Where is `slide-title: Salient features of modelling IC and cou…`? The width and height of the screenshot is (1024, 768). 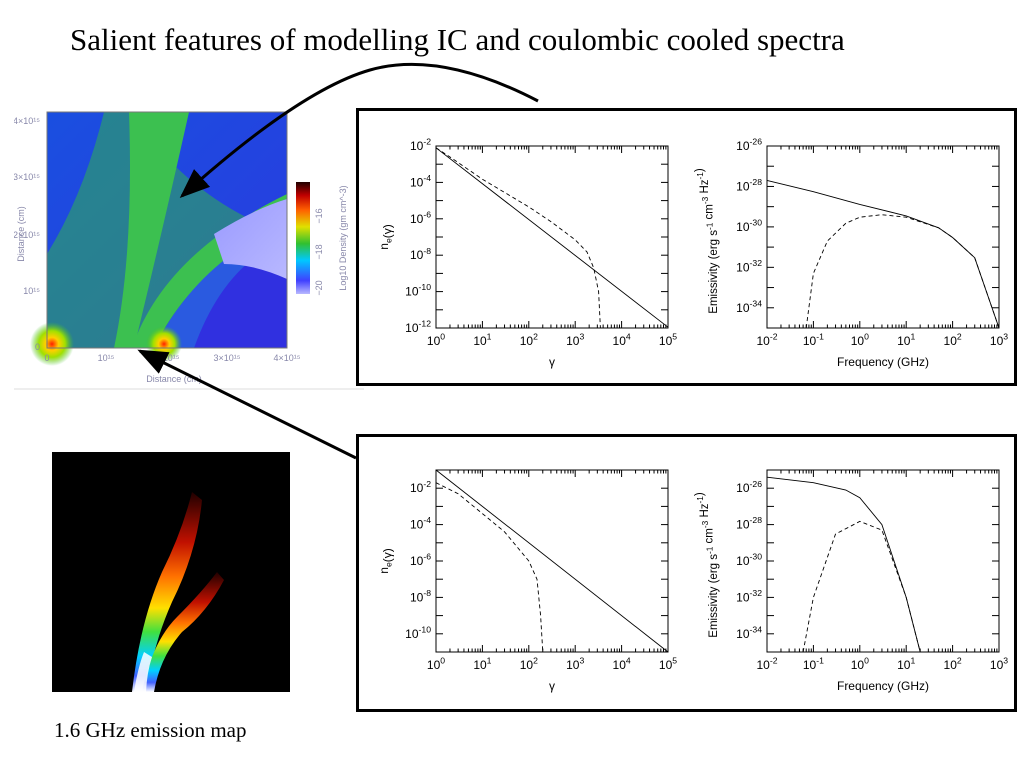
slide-title: Salient features of modelling IC and cou… is located at coordinates (457, 39).